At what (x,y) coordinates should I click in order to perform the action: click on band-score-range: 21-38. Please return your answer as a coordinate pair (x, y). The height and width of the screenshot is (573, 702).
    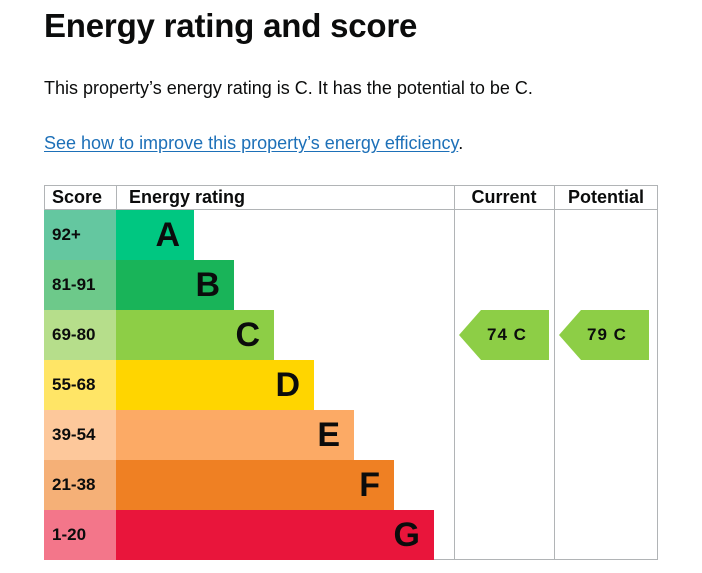
    Looking at the image, I should click on (80, 485).